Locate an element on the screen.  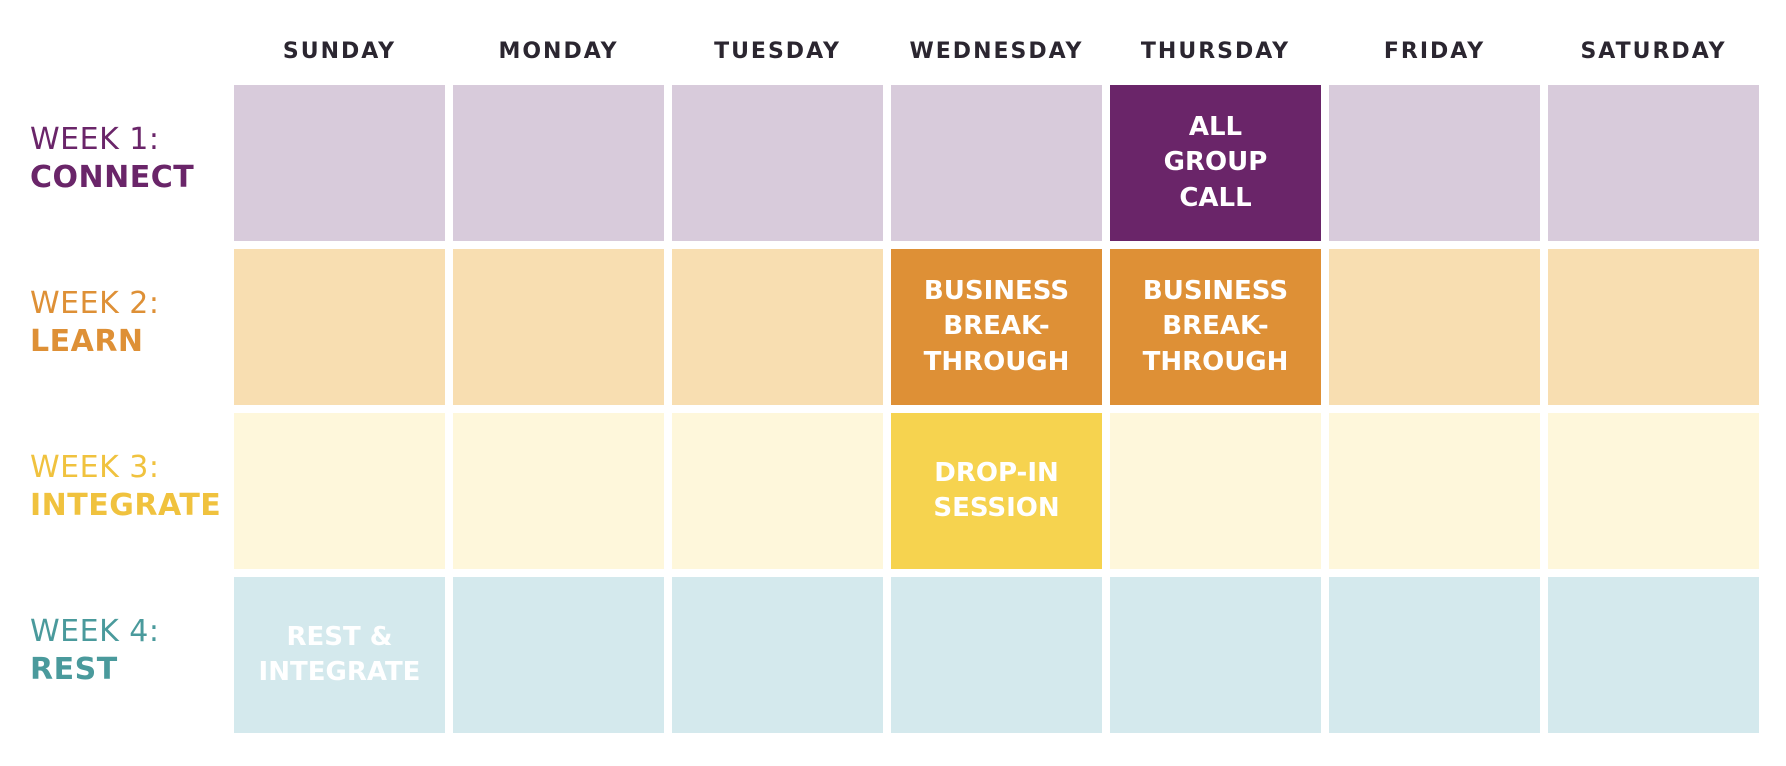
event-cell-week4-sunday: REST & INTEGRATE is located at coordinates (339, 655).